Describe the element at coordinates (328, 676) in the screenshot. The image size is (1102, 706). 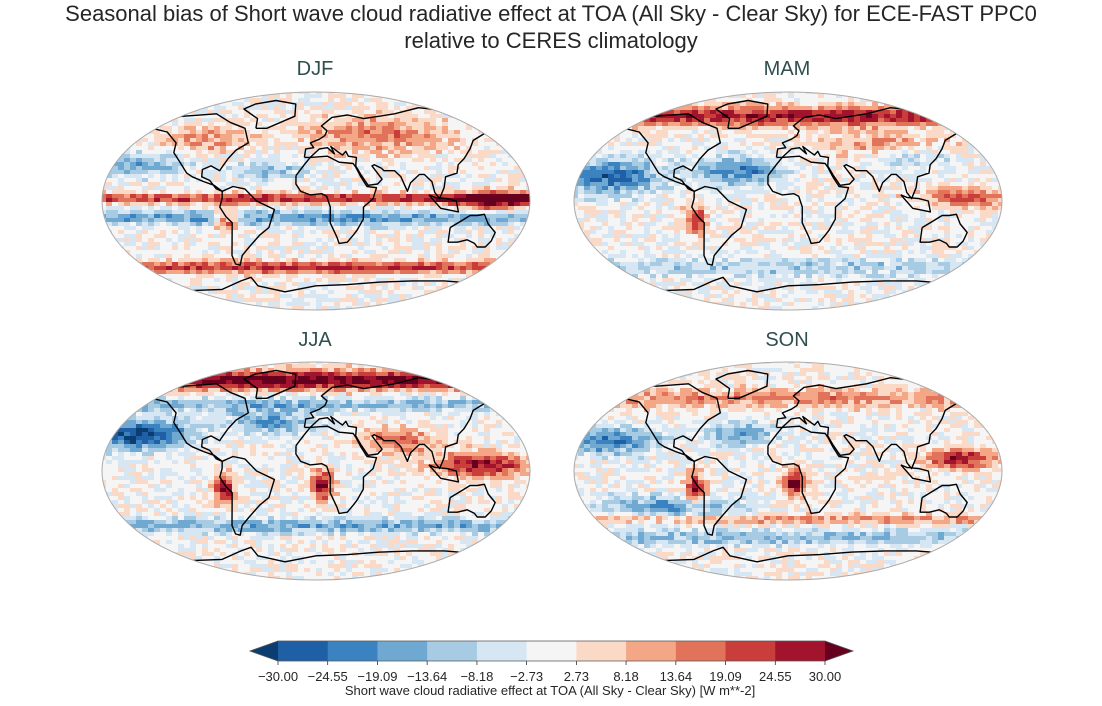
I see `colorbar-tick-label: −24.55` at that location.